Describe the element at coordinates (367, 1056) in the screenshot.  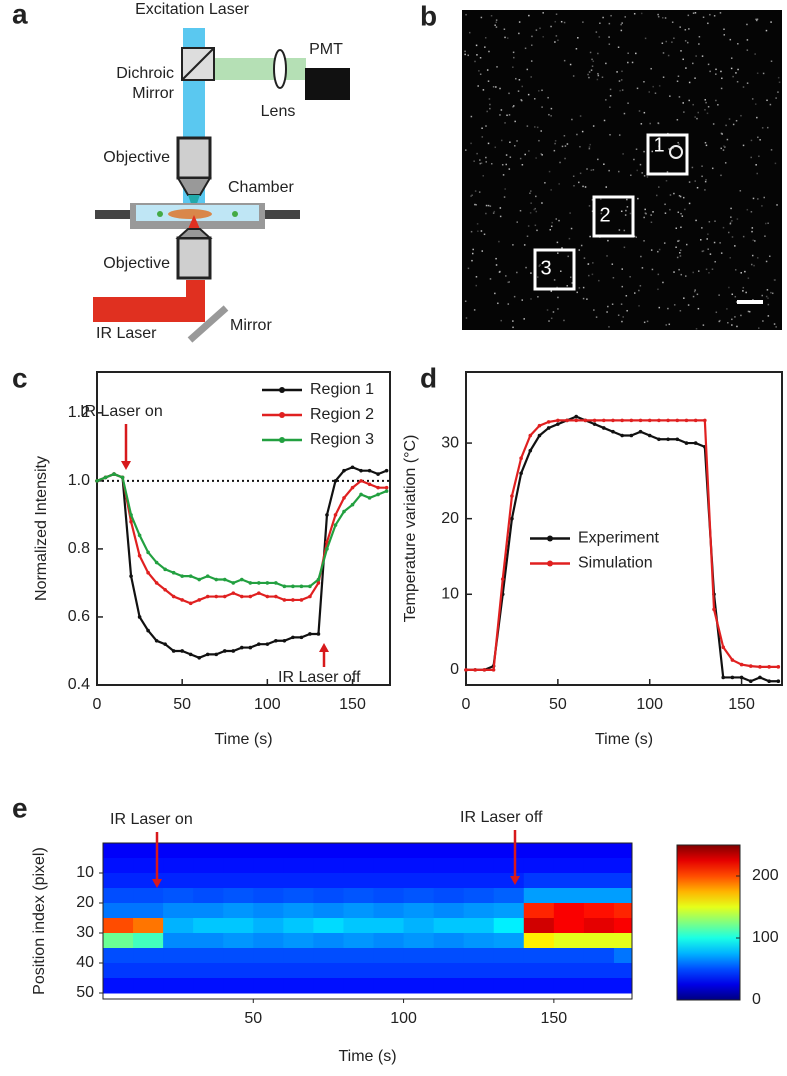
I see `x-axis-label: Time (s)` at that location.